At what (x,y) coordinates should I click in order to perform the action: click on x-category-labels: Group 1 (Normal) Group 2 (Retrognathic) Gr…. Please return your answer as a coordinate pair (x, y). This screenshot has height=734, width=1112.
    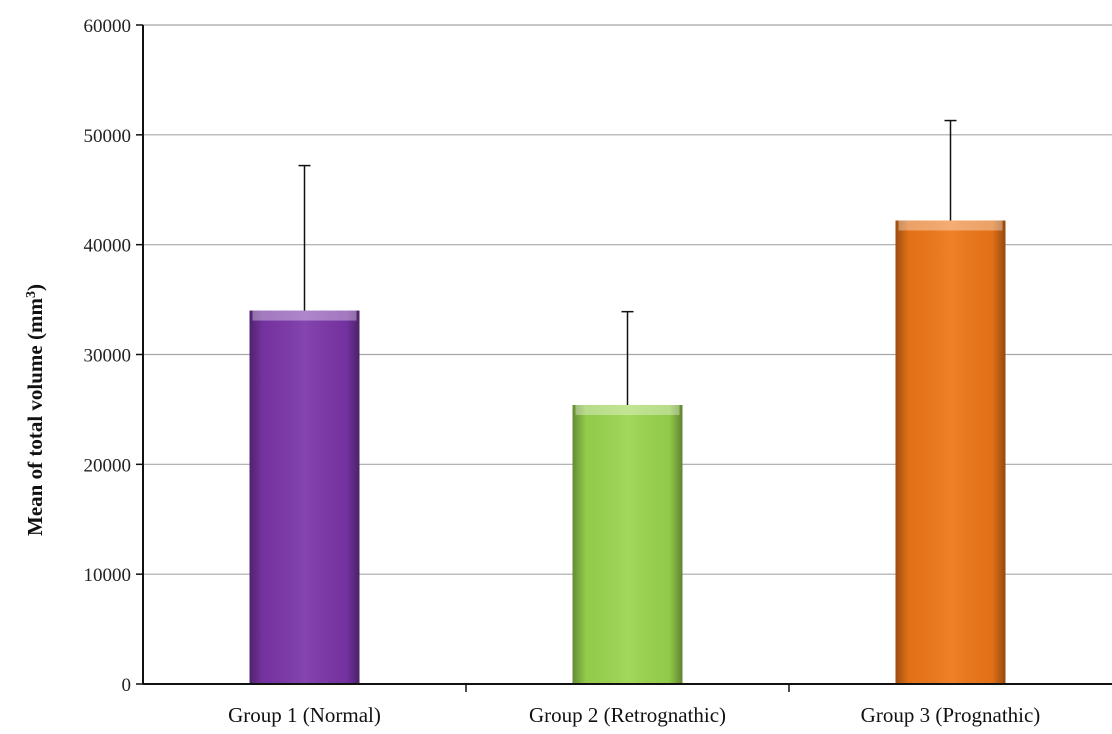
    Looking at the image, I should click on (634, 715).